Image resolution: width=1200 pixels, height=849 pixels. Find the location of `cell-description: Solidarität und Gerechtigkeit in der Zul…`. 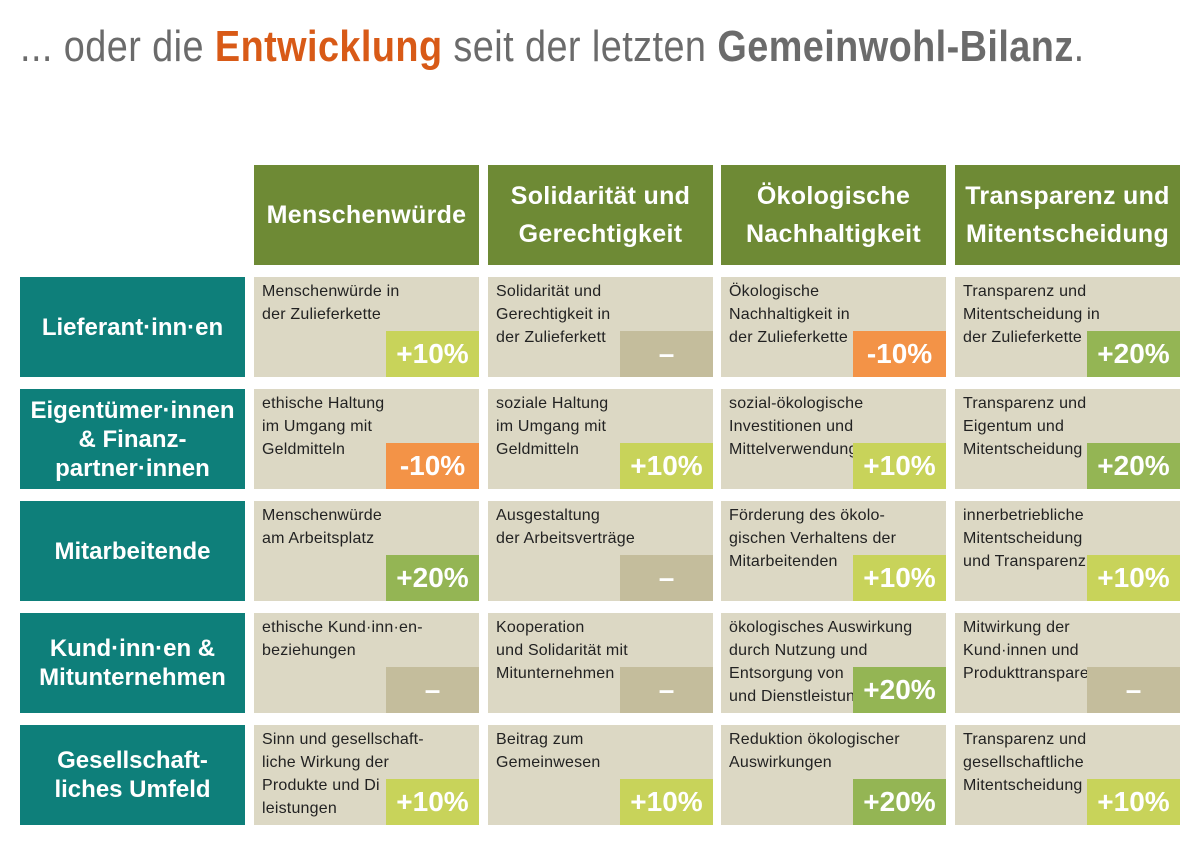

cell-description: Solidarität und Gerechtigkeit in der Zul… is located at coordinates (553, 314).